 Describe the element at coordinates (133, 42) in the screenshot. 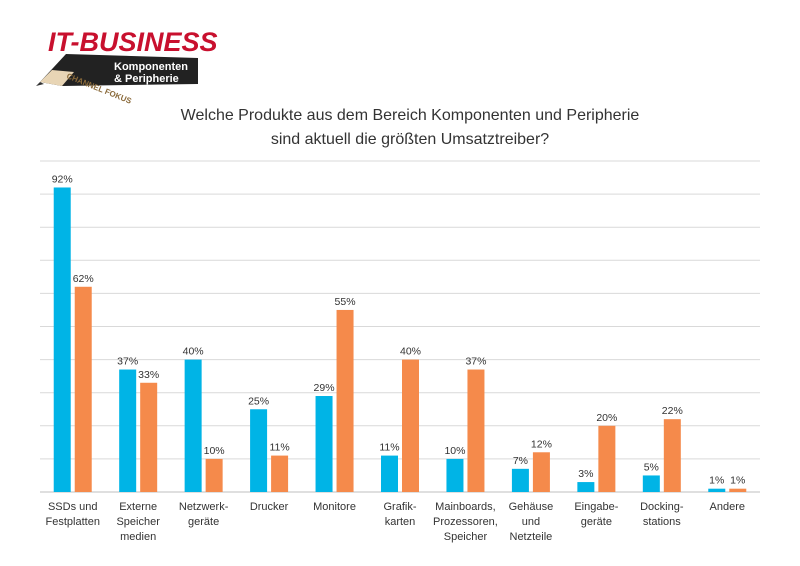

I see `logo-brand-text: IT-BUSINESS` at that location.